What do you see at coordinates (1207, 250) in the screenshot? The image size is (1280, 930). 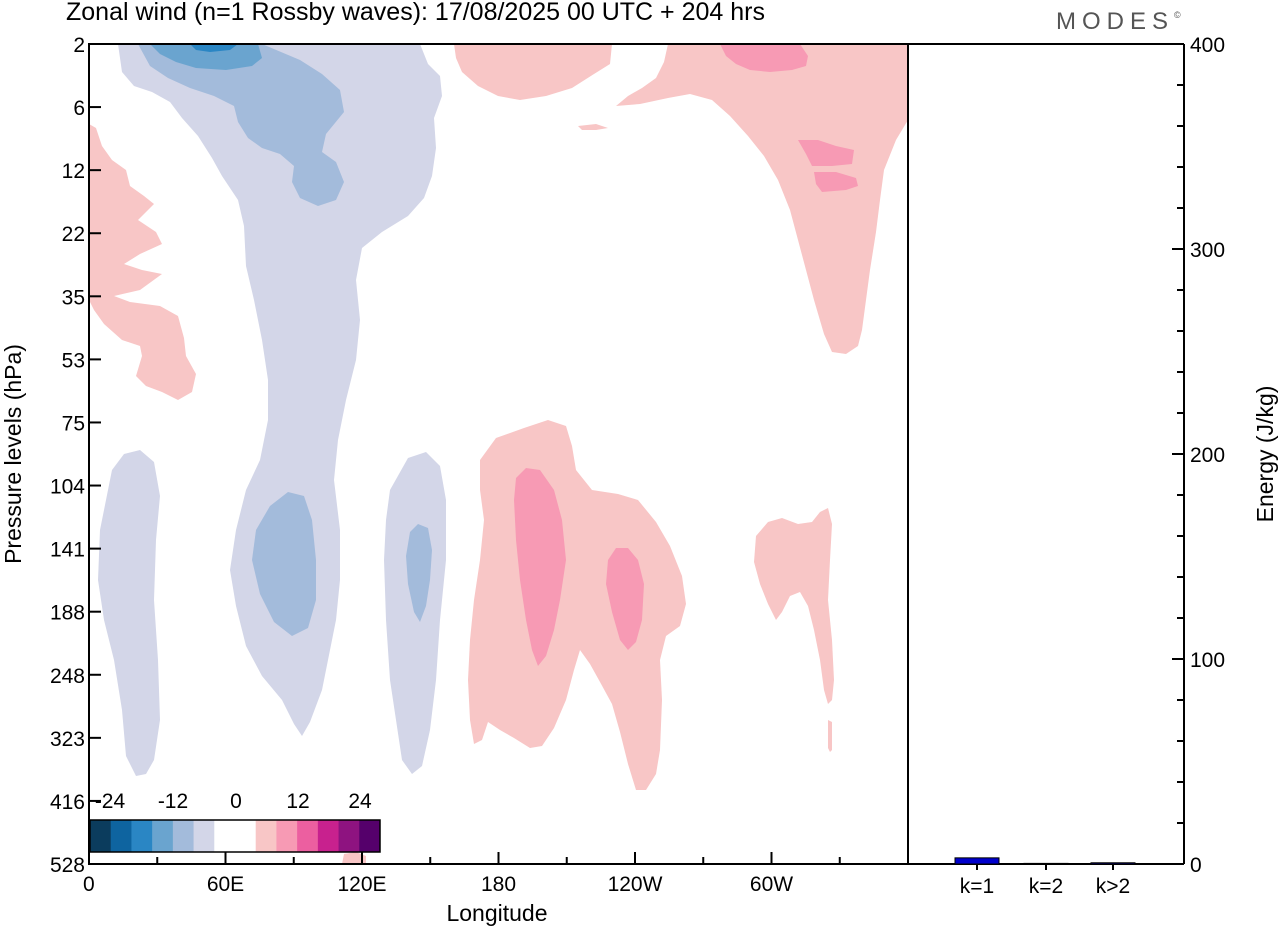 I see `energy-tick-label: 300` at bounding box center [1207, 250].